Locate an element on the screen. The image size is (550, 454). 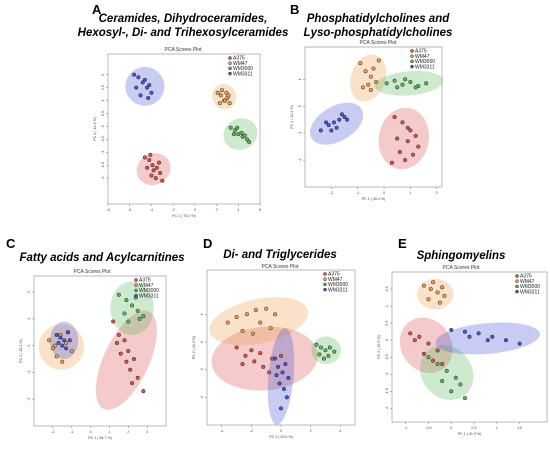
panel-a-y-tick-label: 0.5 is located at coordinates (103, 113).